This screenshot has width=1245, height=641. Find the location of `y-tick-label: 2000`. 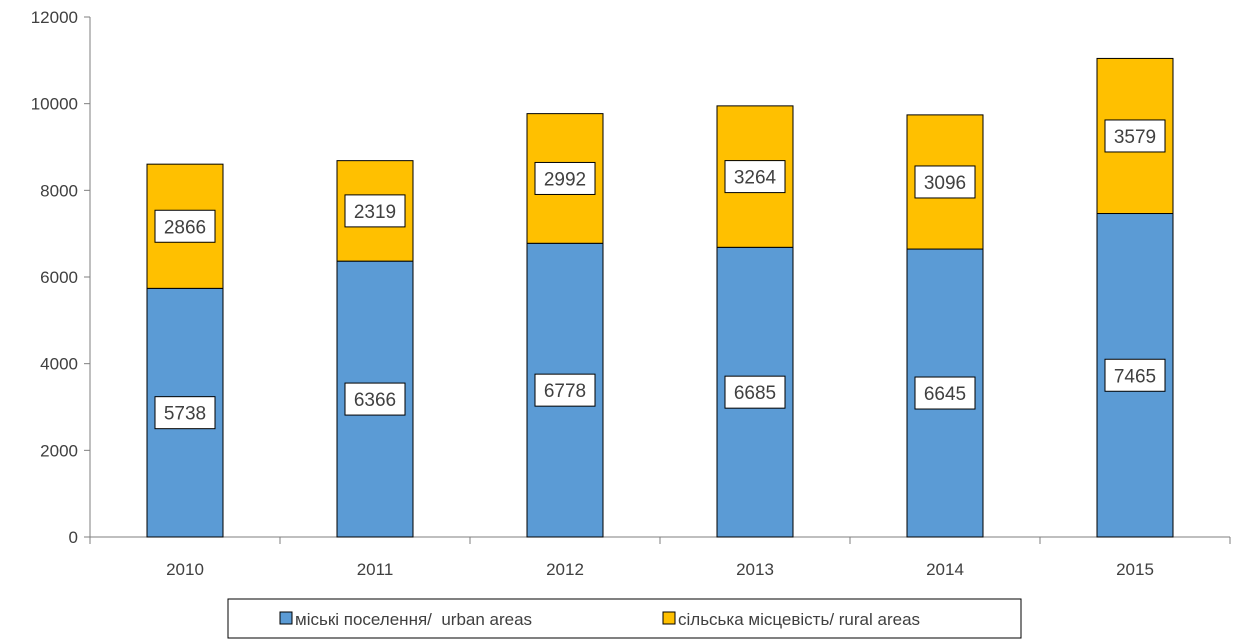

y-tick-label: 2000 is located at coordinates (59, 450).